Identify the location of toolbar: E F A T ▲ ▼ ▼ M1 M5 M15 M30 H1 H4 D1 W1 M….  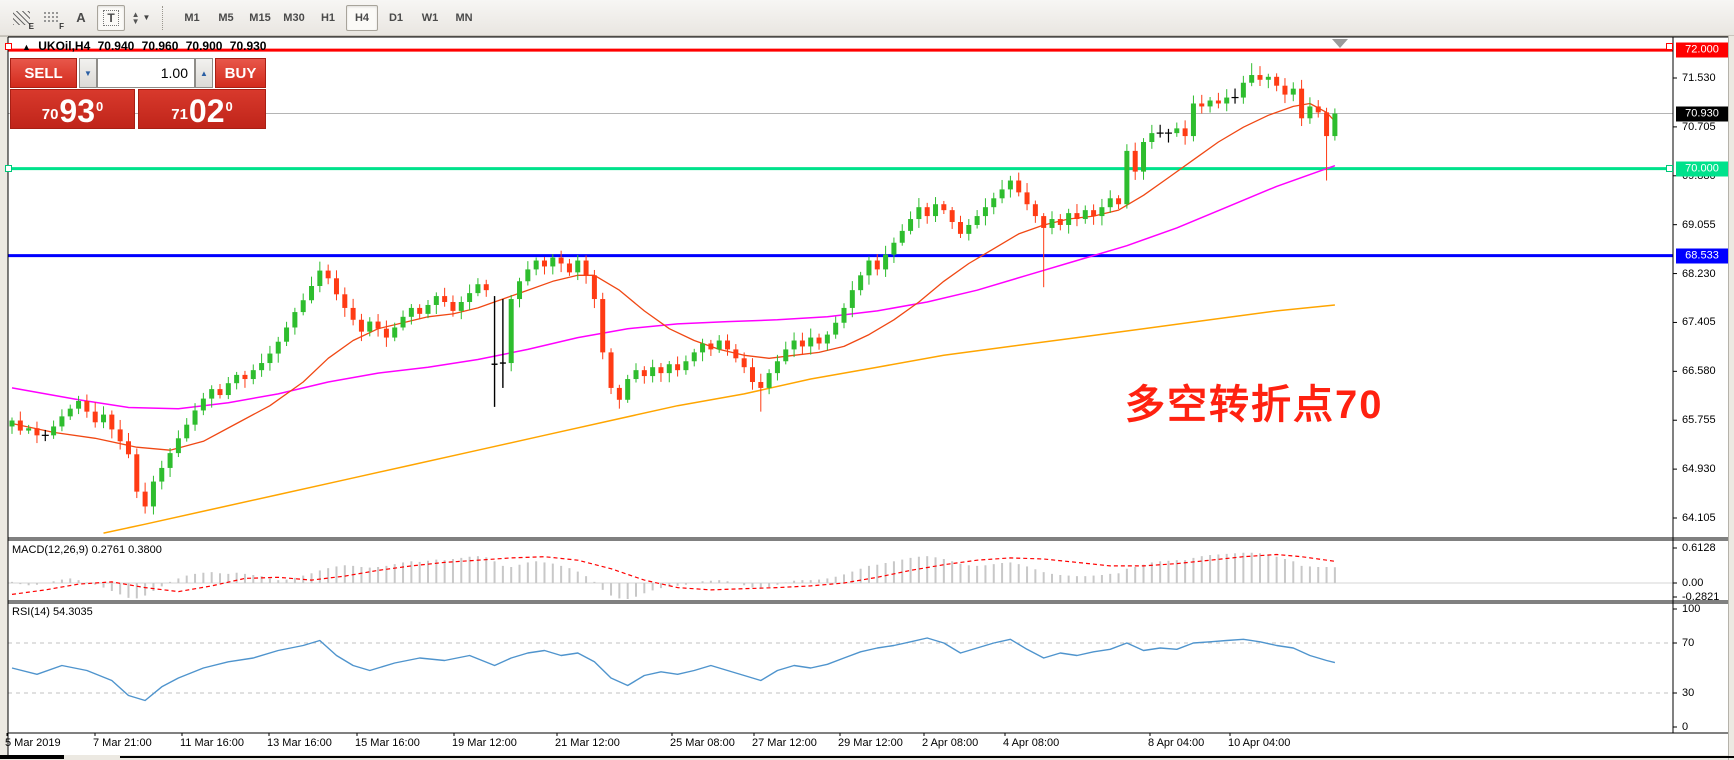
(867, 18).